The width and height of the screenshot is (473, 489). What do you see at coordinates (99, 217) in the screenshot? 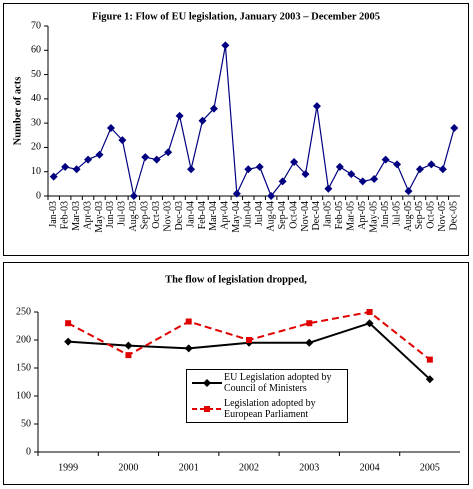
I see `x-tick-label: May-03` at bounding box center [99, 217].